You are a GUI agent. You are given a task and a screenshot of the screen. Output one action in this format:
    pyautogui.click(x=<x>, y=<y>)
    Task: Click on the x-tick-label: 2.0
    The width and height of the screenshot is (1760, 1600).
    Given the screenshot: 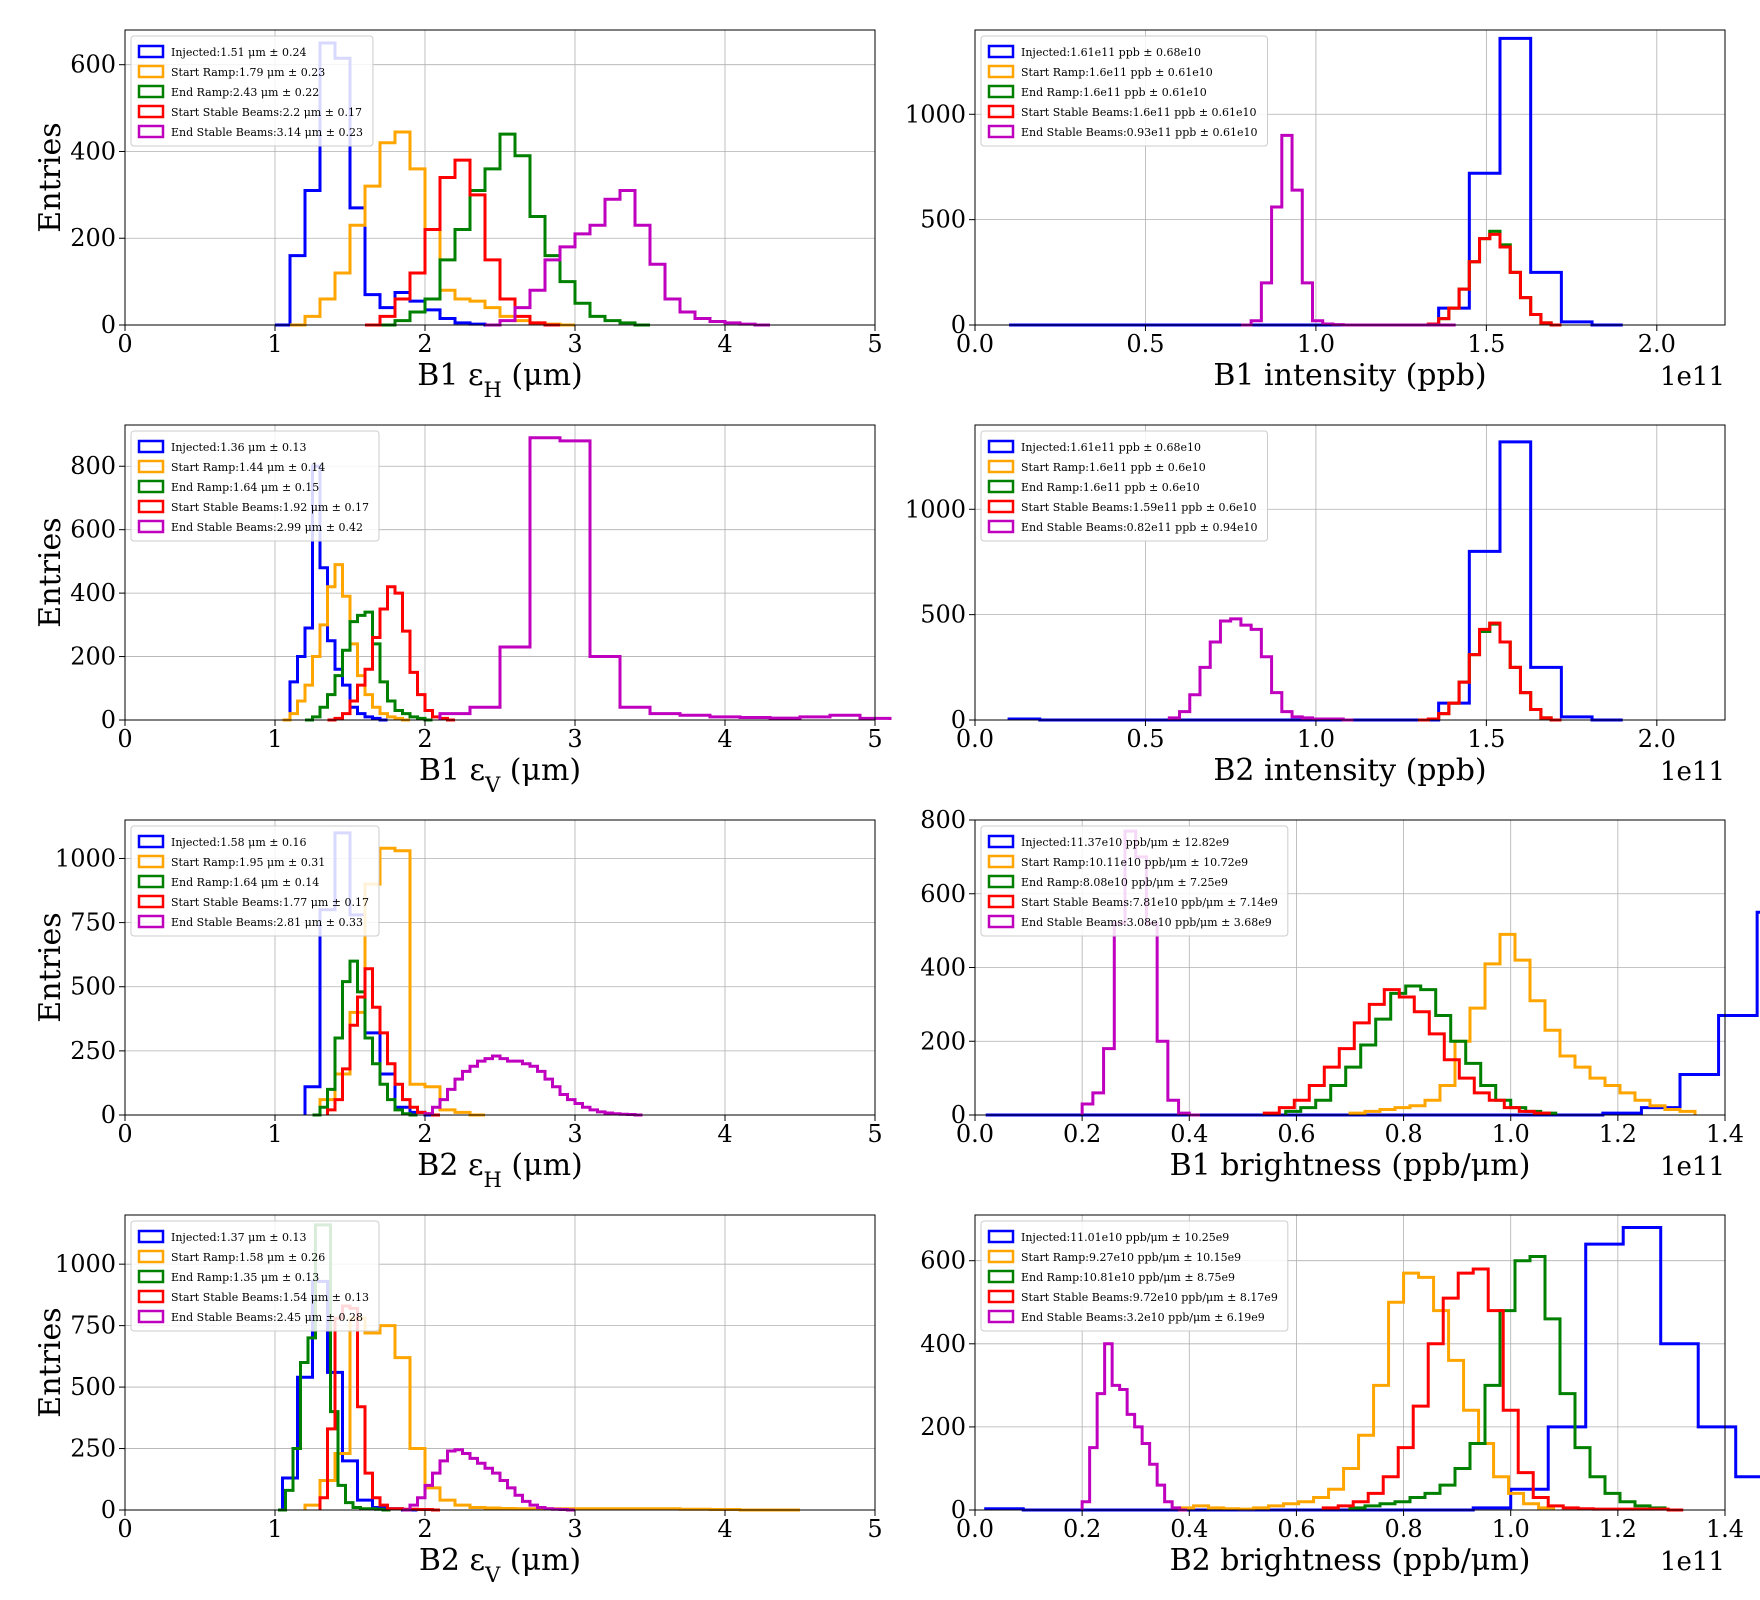 What is the action you would take?
    pyautogui.click(x=1657, y=344)
    